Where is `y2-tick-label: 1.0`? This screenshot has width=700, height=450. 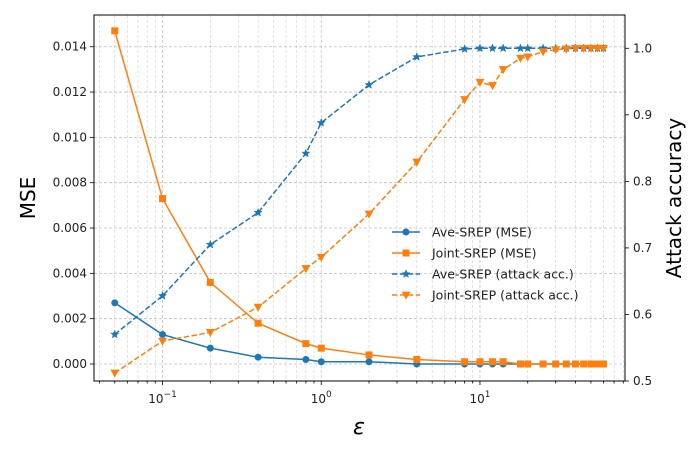 y2-tick-label: 1.0 is located at coordinates (642, 48).